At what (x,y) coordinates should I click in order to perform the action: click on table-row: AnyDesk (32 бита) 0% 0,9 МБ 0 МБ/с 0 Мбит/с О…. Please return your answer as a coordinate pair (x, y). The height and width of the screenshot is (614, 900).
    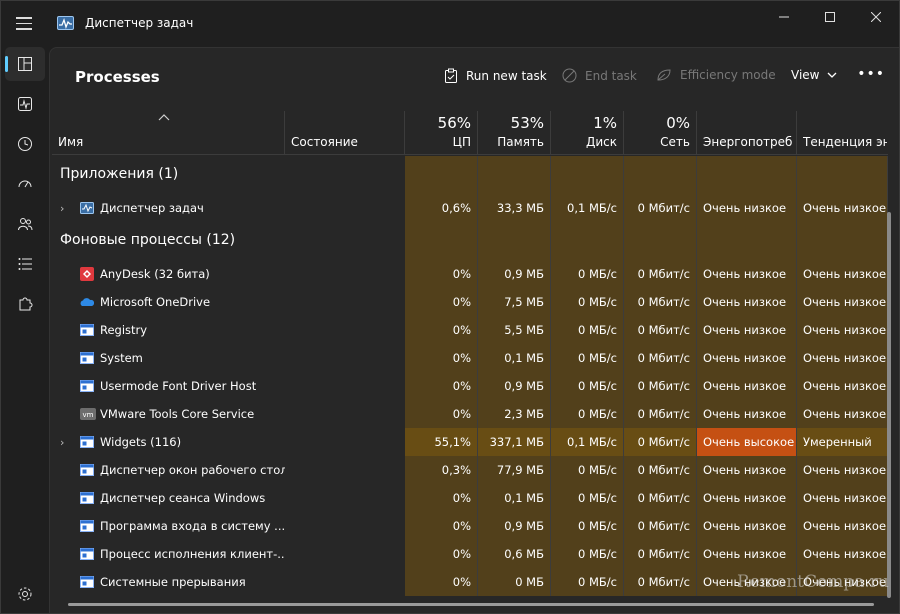
    Looking at the image, I should click on (470, 274).